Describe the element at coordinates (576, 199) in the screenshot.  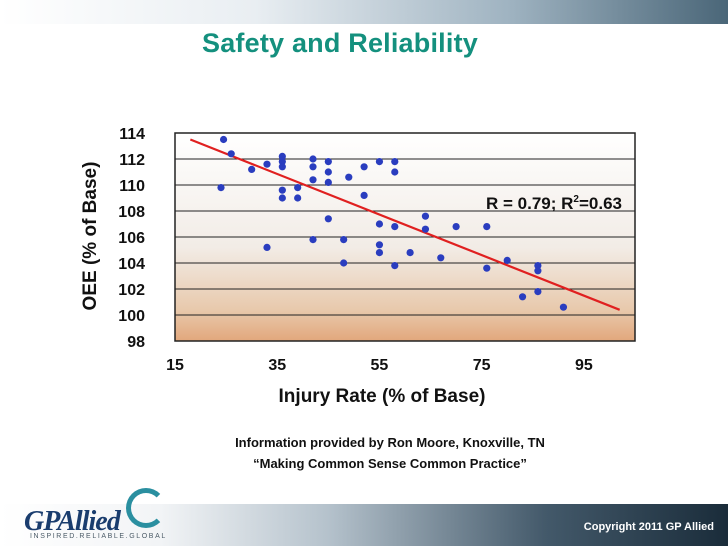
I see `annotation-sup: 2` at that location.